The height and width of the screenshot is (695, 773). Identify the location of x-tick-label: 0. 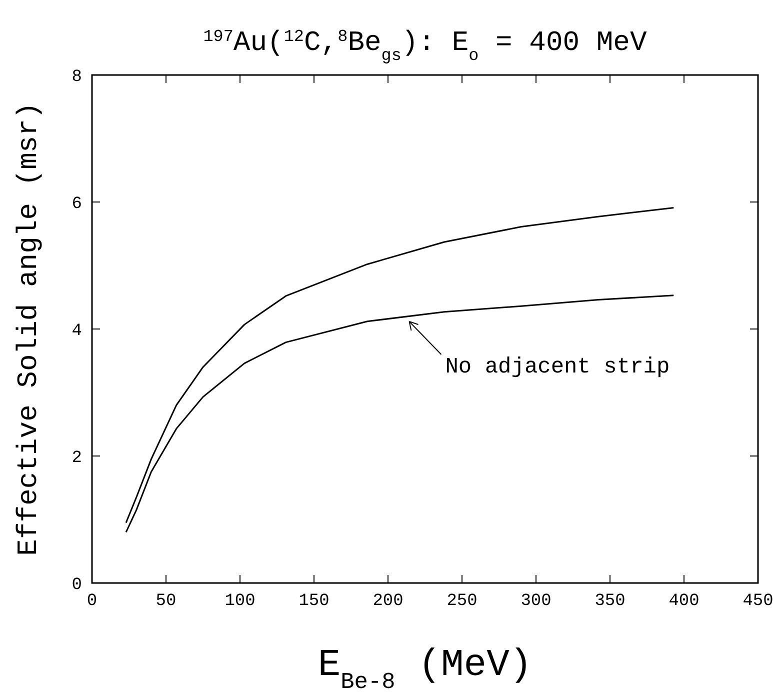
(92, 602).